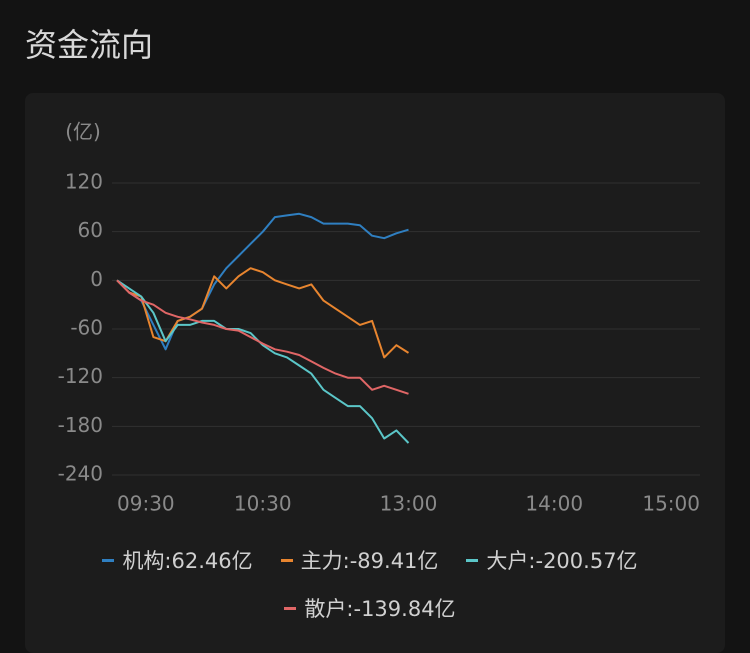 The image size is (750, 653). I want to click on x-tick-label: 14:00, so click(554, 504).